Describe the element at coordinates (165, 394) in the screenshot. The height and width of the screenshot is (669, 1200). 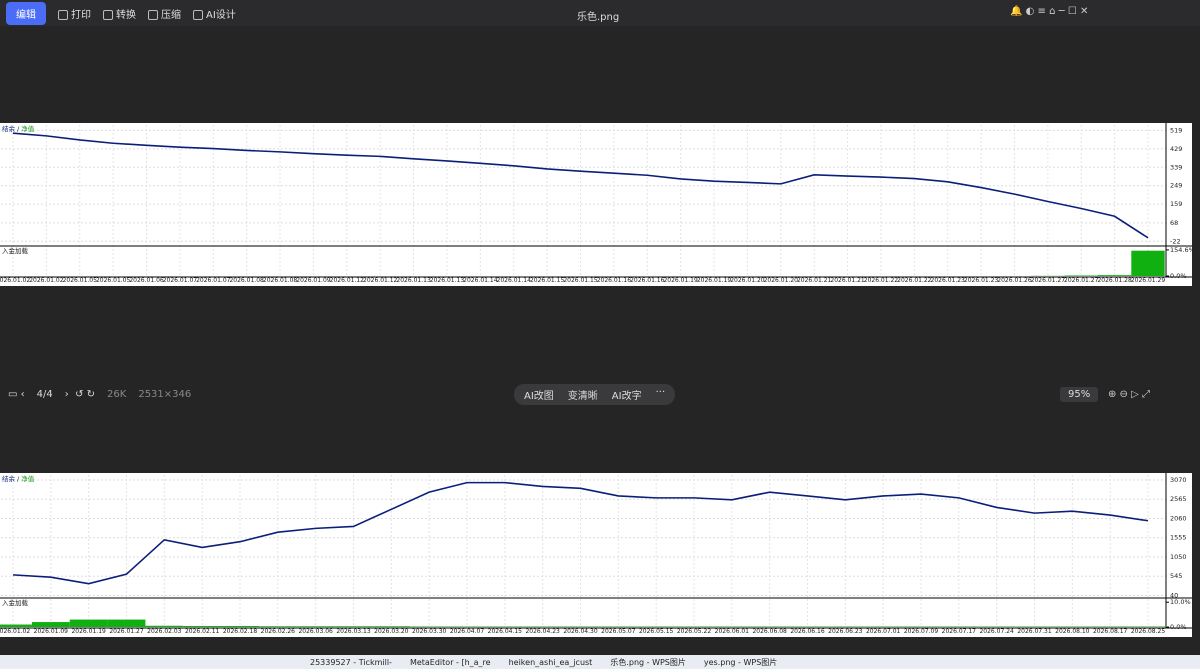
I see `dimensions: 2531×346` at that location.